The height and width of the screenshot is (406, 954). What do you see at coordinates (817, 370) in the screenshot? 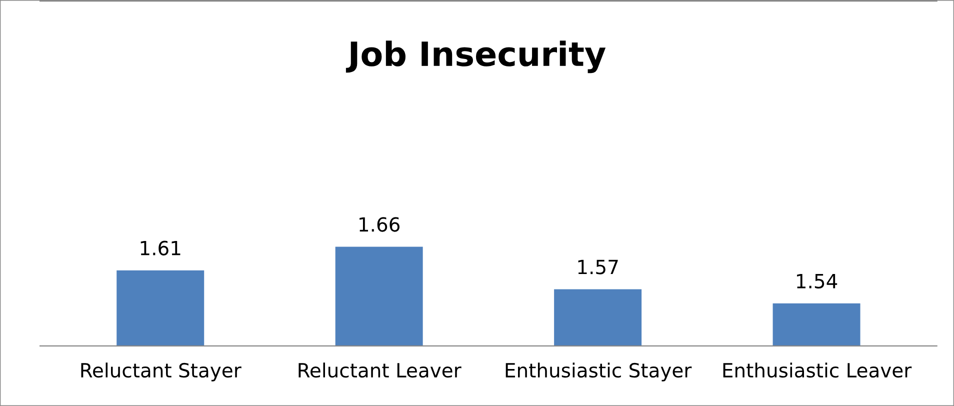
I see `x-tick-label: Enthusiastic Leaver` at bounding box center [817, 370].